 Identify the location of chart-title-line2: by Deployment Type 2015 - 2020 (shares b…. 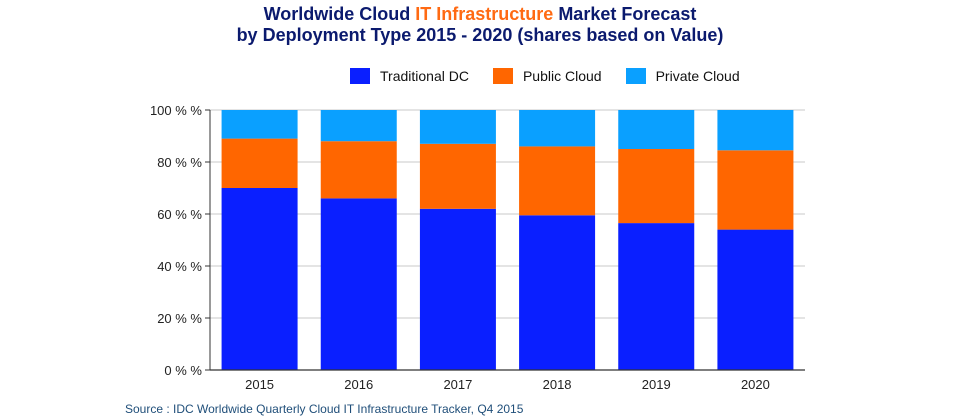
(480, 35).